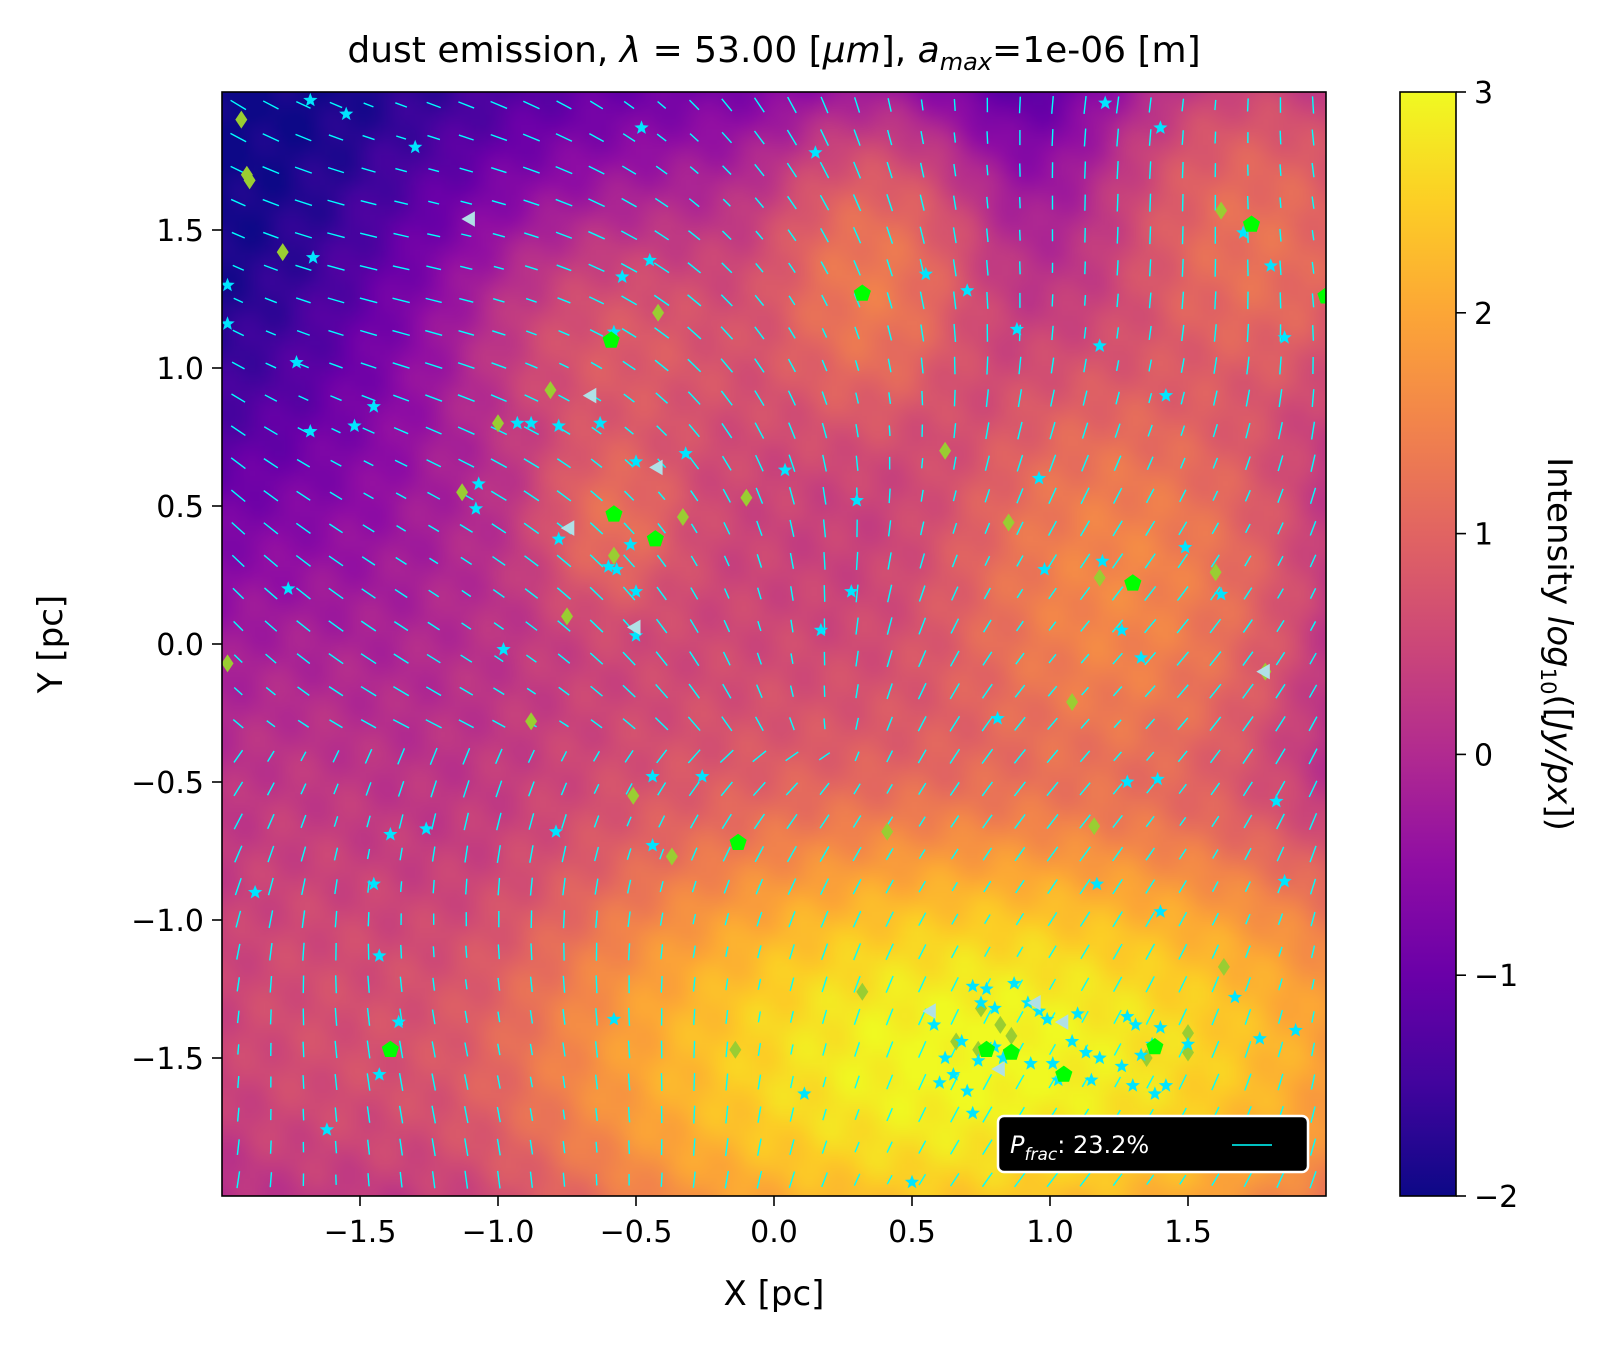 The image size is (1614, 1350). Describe the element at coordinates (1096, 50) in the screenshot. I see `title-amax-rest: =1e-06 [m]` at that location.